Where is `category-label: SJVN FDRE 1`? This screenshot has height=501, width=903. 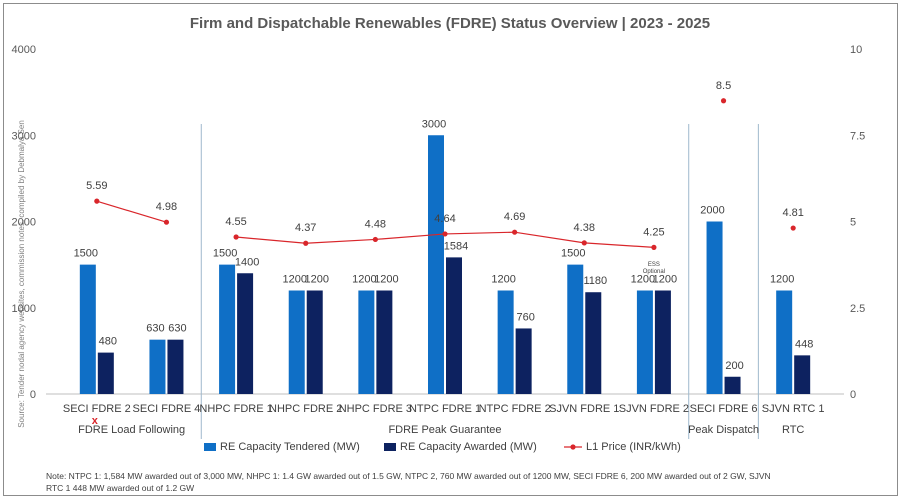
category-label: SJVN FDRE 1 is located at coordinates (584, 409).